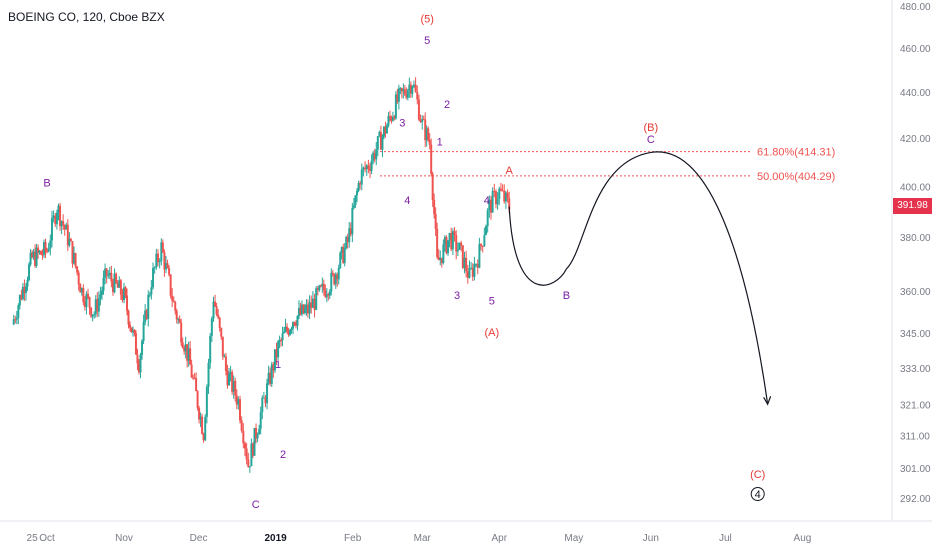 The width and height of the screenshot is (932, 550). I want to click on projection-path, so click(640, 278).